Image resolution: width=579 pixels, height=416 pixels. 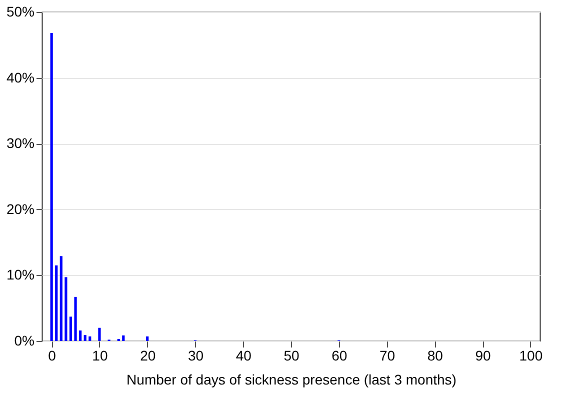 What do you see at coordinates (196, 356) in the screenshot?
I see `x-tick-label: 30` at bounding box center [196, 356].